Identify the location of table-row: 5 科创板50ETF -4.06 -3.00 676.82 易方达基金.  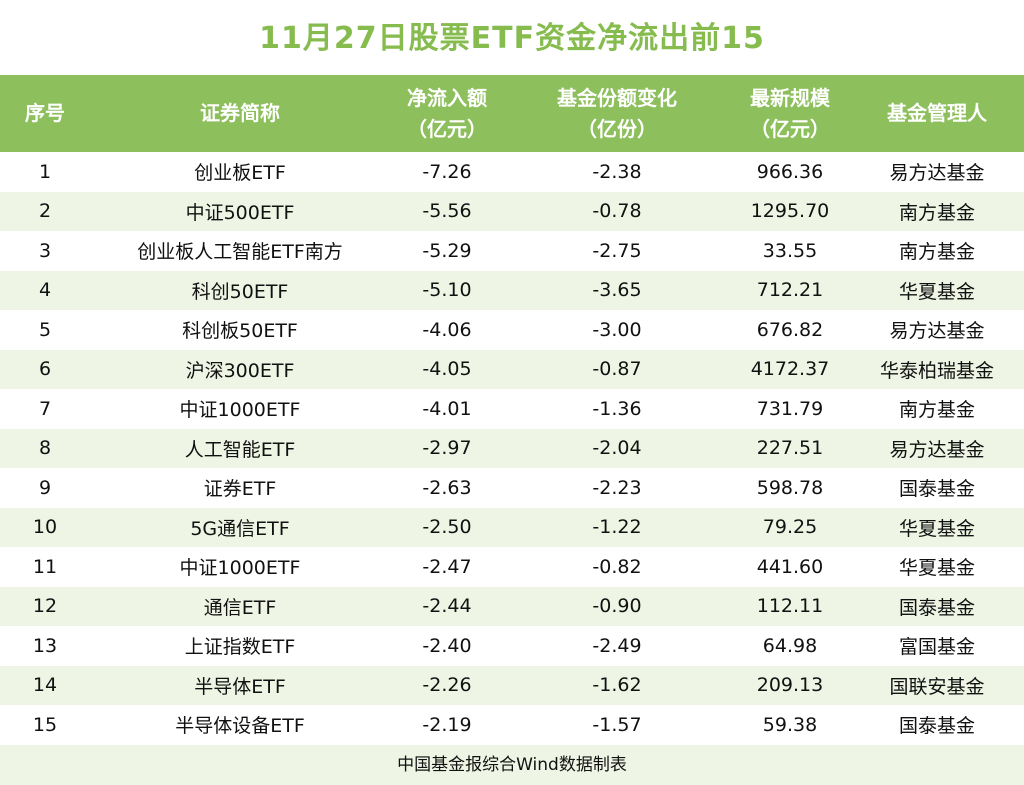
(512, 330).